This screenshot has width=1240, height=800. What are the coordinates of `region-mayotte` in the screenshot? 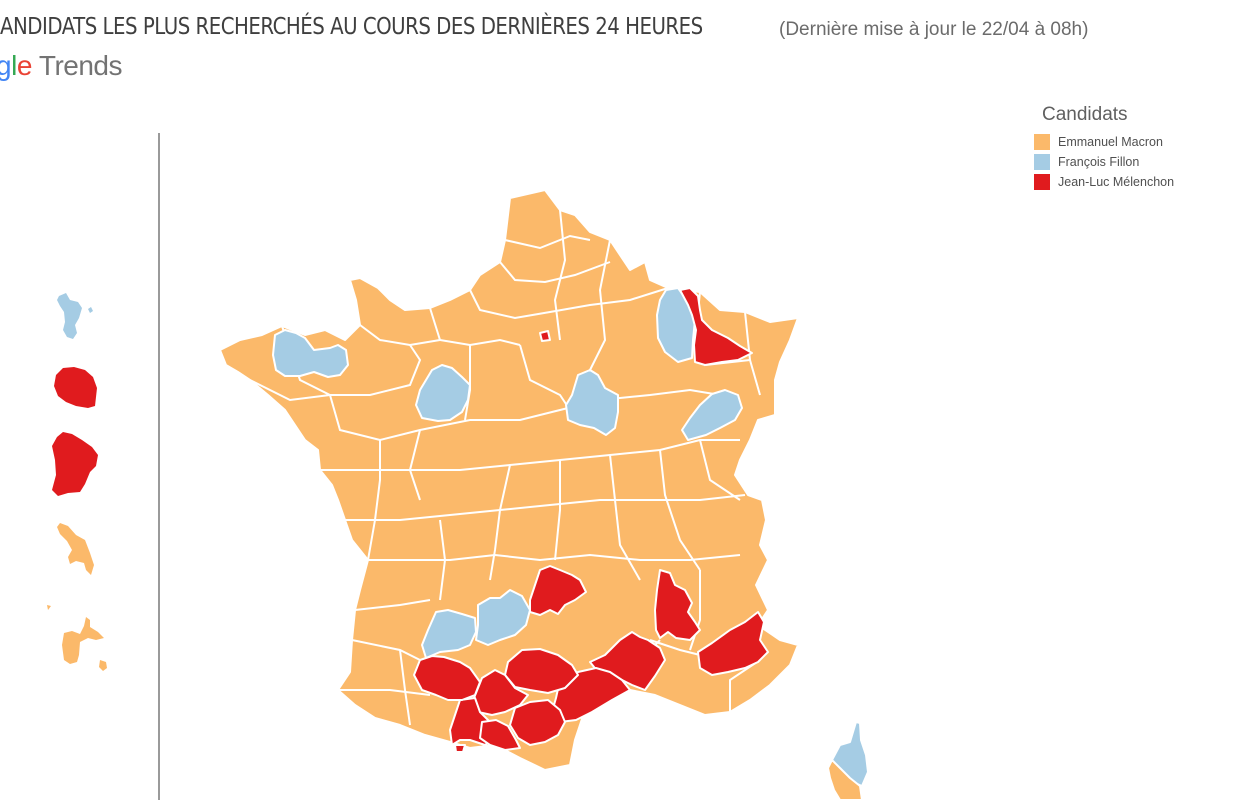 It's located at (75, 316).